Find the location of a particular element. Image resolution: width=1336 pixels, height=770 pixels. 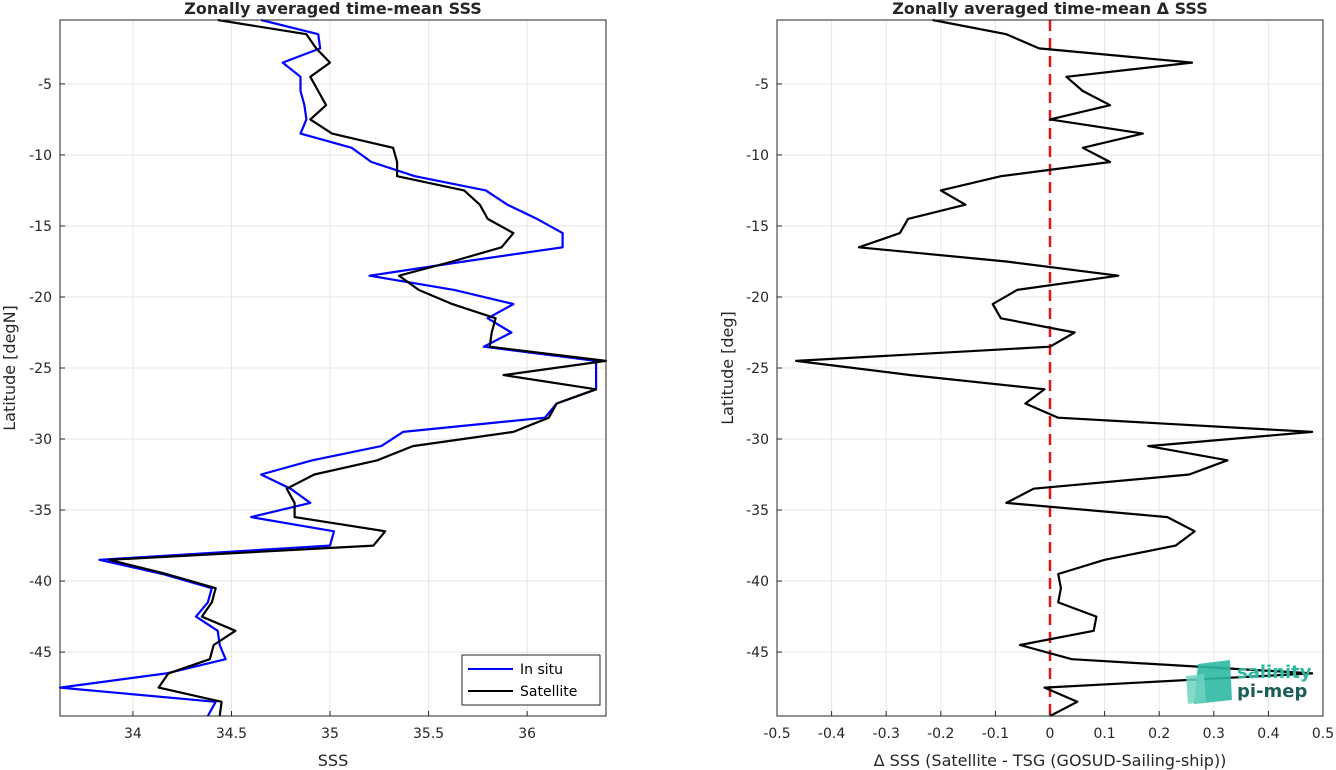

legend: In situ Satellite is located at coordinates (531, 680).